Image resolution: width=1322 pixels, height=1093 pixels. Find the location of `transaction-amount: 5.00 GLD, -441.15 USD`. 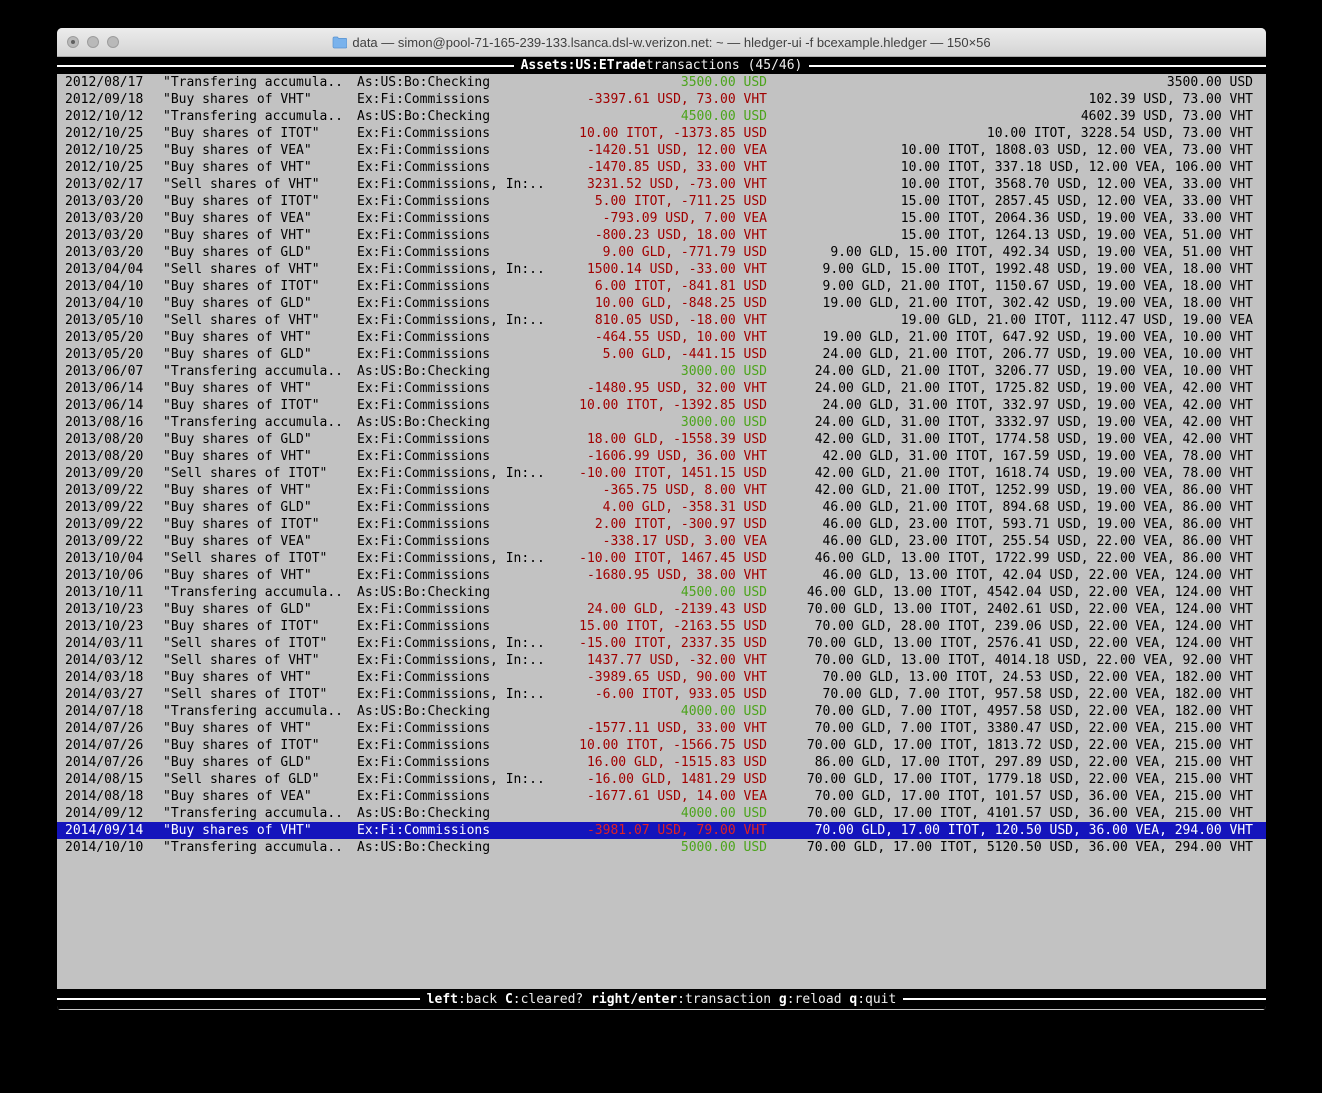

transaction-amount: 5.00 GLD, -441.15 USD is located at coordinates (684, 354).